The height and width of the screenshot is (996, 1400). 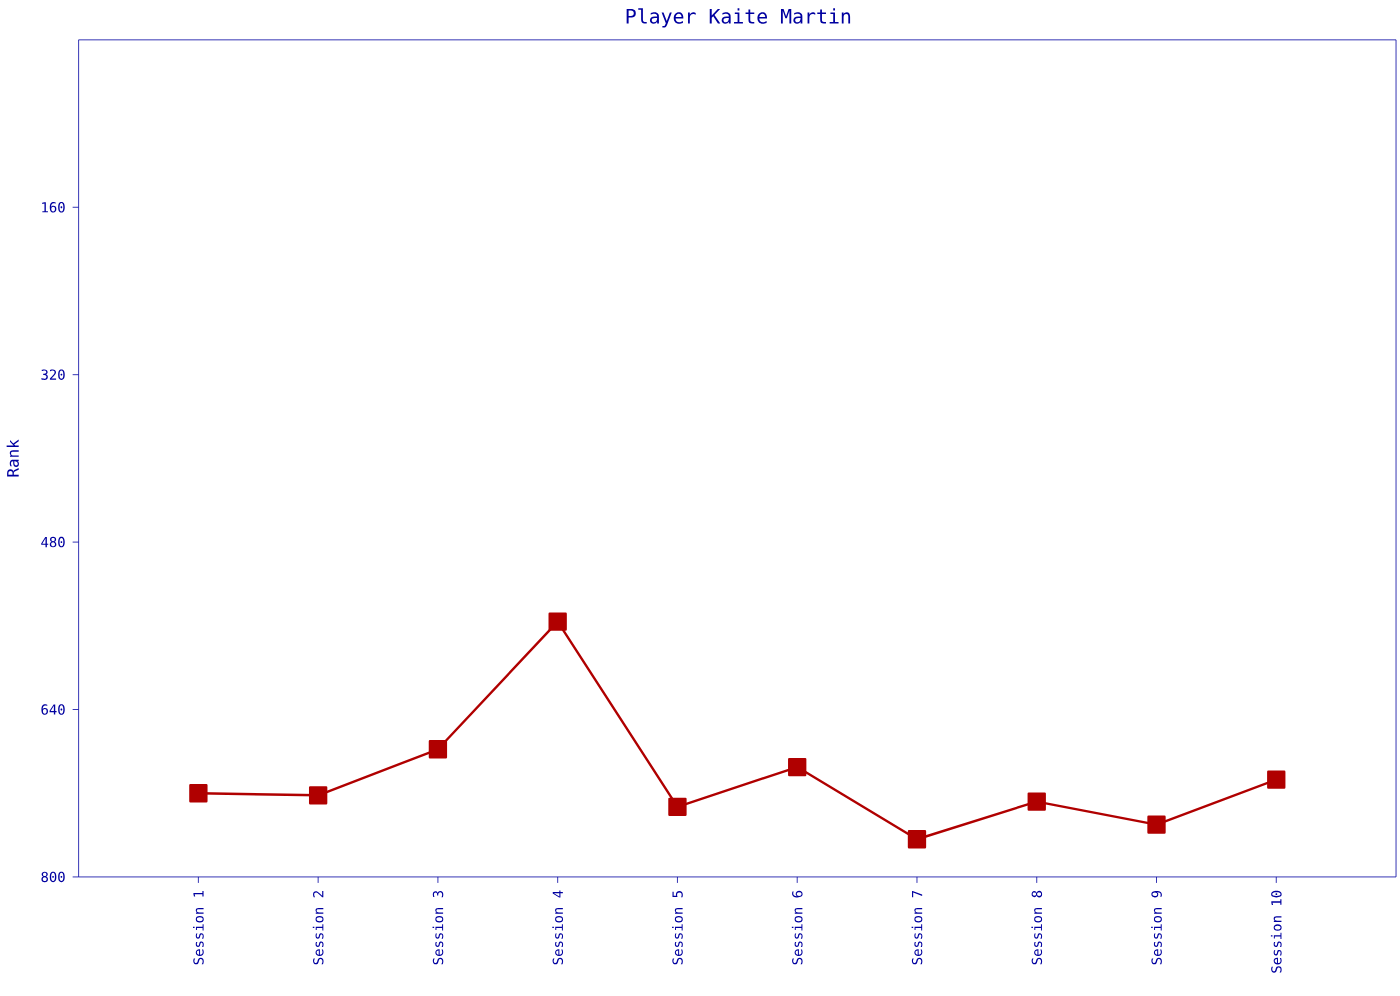 I want to click on chart-title: Player Kaite Martin, so click(x=738, y=18).